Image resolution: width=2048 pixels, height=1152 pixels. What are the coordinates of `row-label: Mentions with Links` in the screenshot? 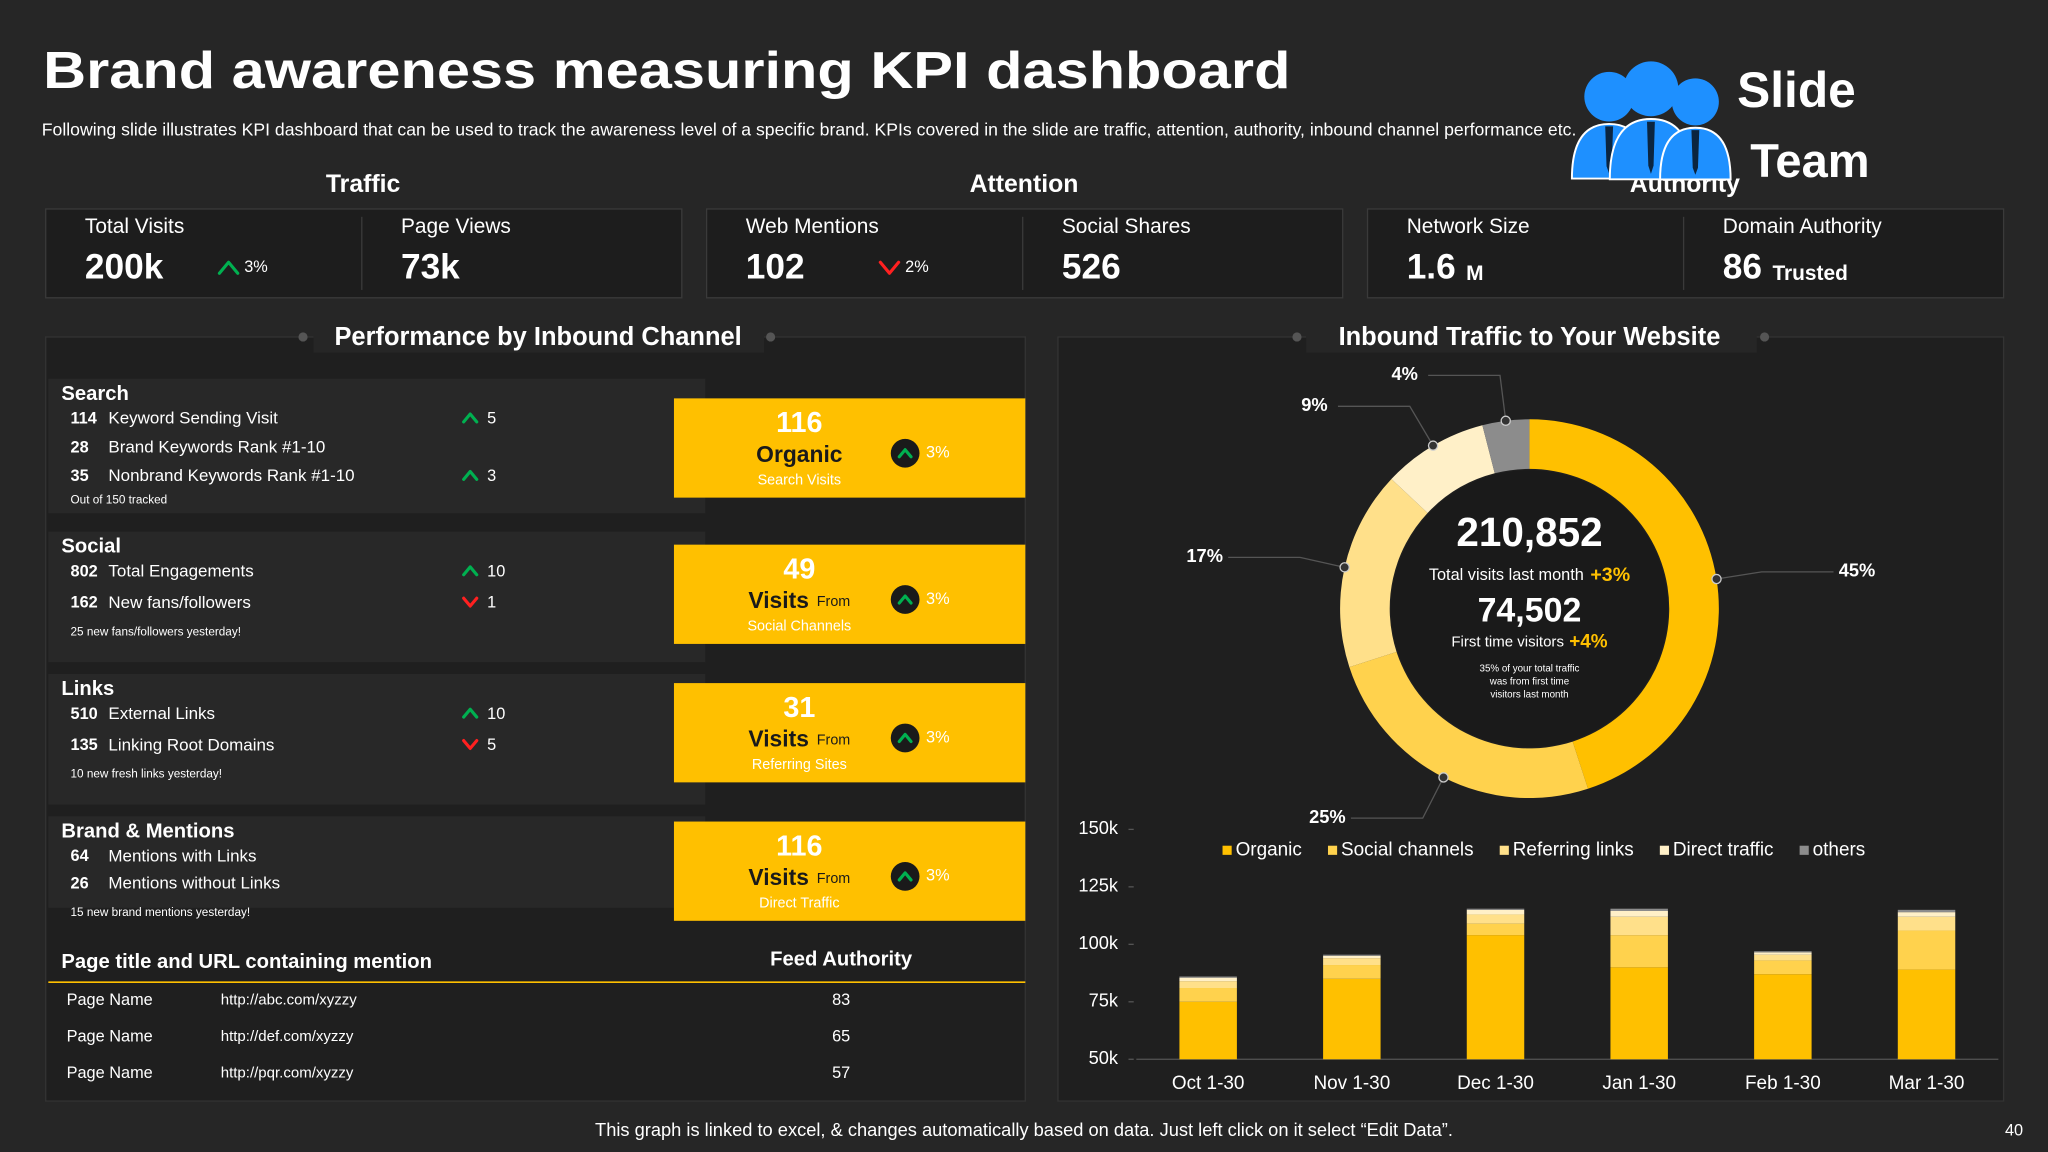 It's located at (182, 855).